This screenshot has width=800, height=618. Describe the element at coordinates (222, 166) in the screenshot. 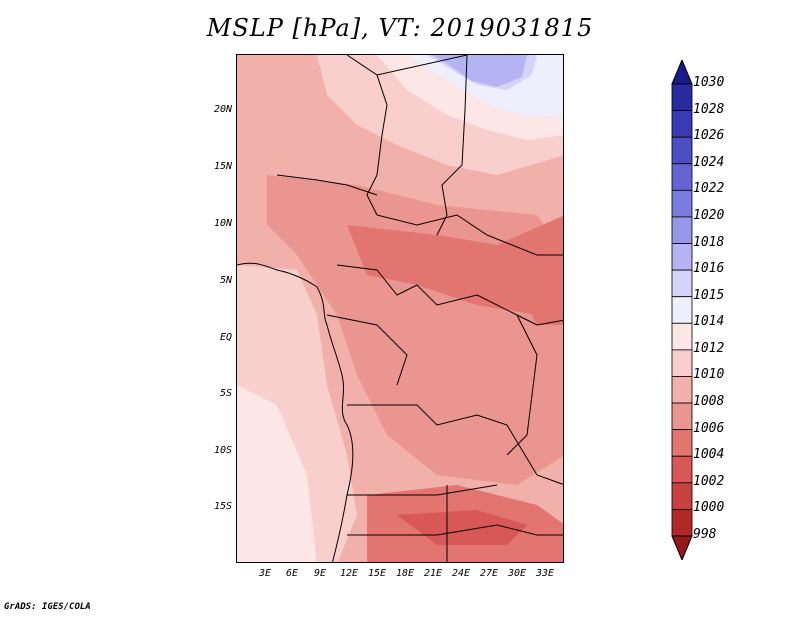

I see `lat-label-15n: 15N` at that location.